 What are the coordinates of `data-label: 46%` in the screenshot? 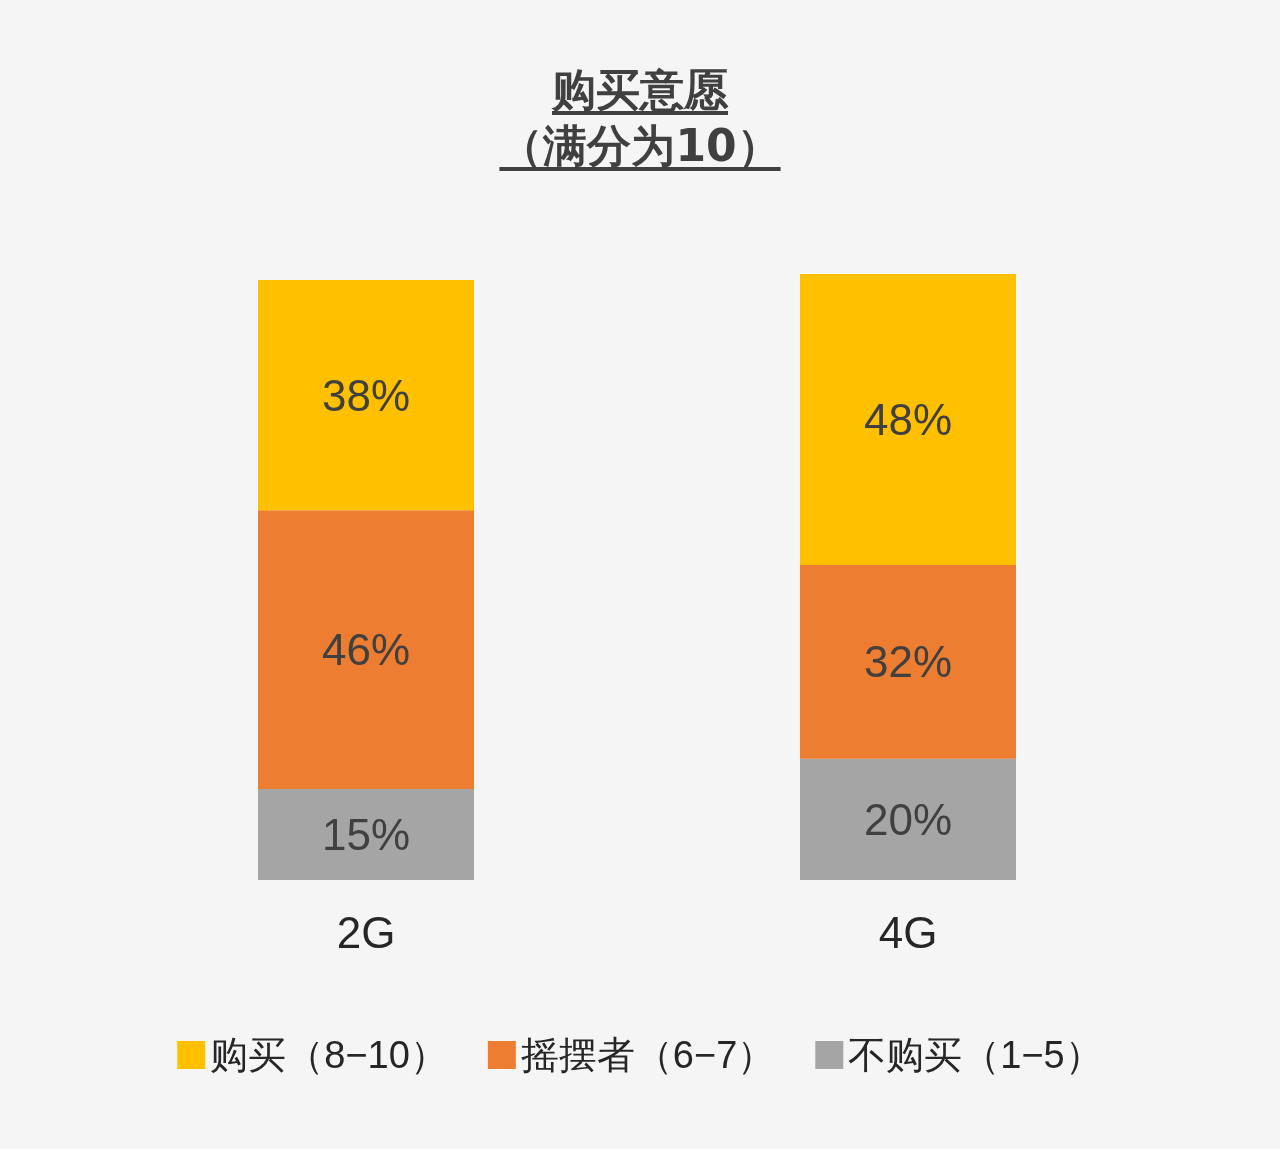 It's located at (366, 650).